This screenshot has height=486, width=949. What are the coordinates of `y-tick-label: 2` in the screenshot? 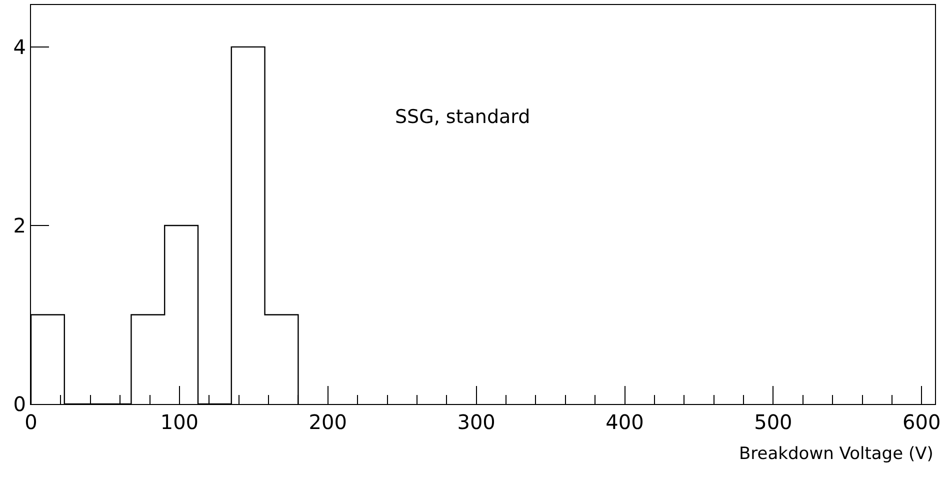 It's located at (19, 225).